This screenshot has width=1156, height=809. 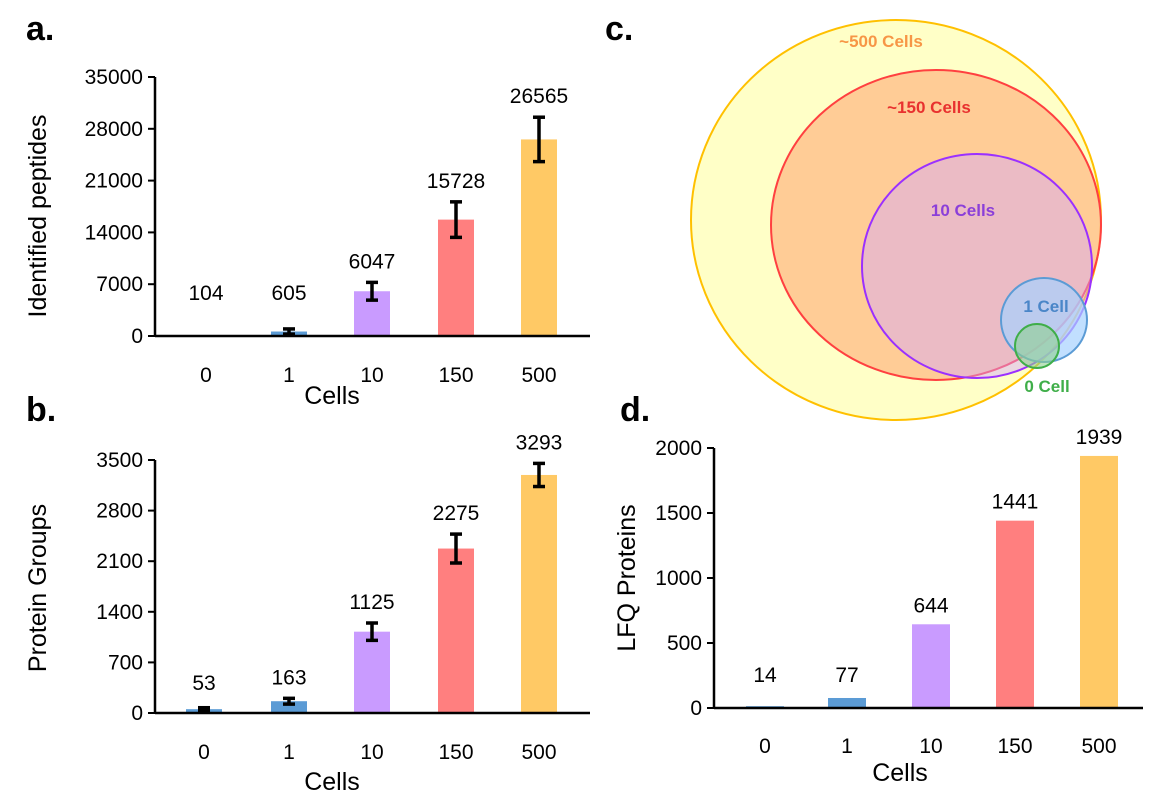 What do you see at coordinates (288, 293) in the screenshot?
I see `data-label: 605` at bounding box center [288, 293].